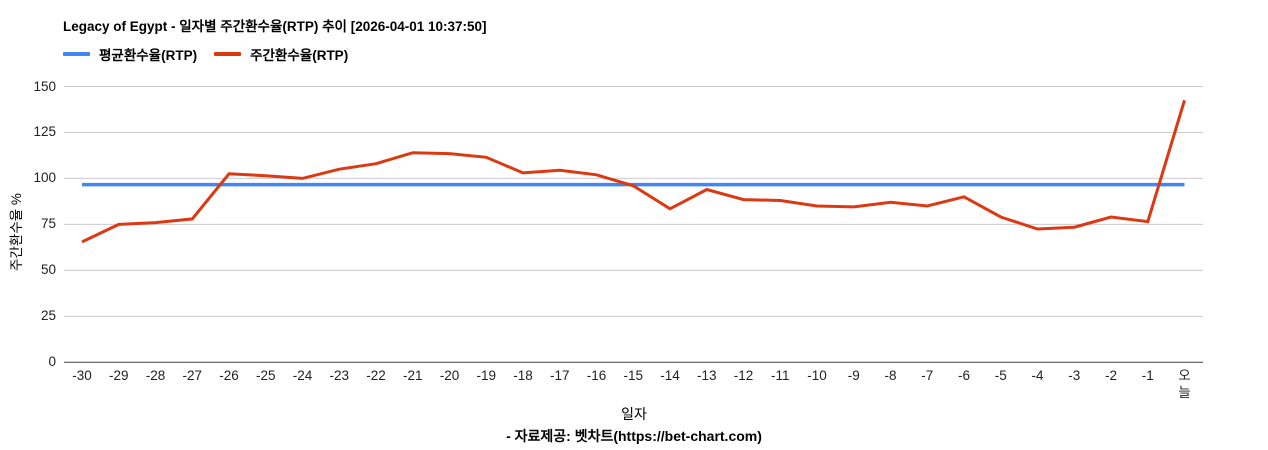  Describe the element at coordinates (82, 375) in the screenshot. I see `x-tick-label: -30` at that location.